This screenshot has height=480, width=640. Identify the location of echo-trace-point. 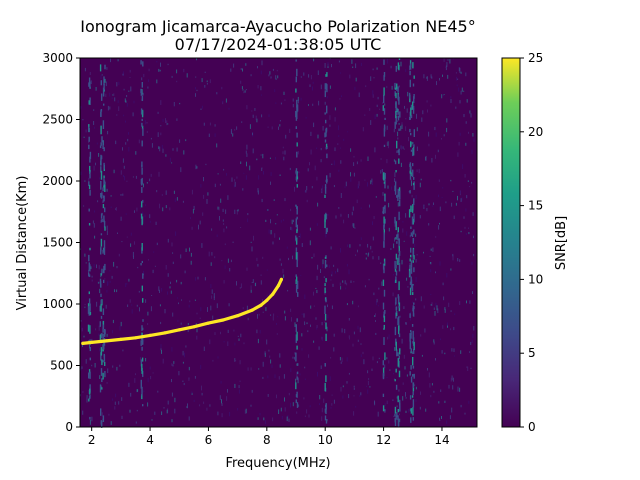
(106, 341).